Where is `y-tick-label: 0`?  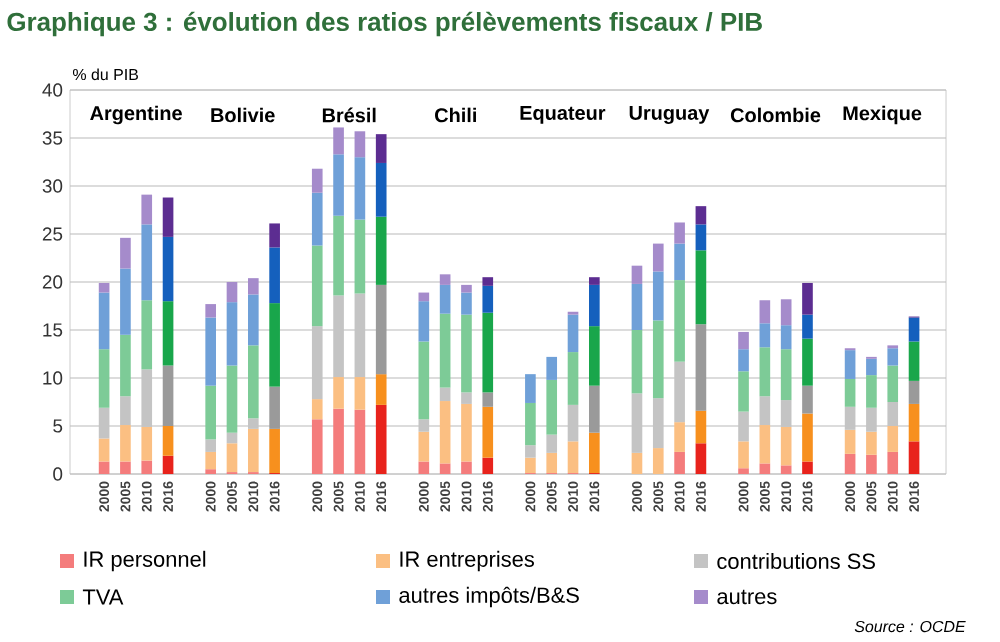
y-tick-label: 0 is located at coordinates (58, 474).